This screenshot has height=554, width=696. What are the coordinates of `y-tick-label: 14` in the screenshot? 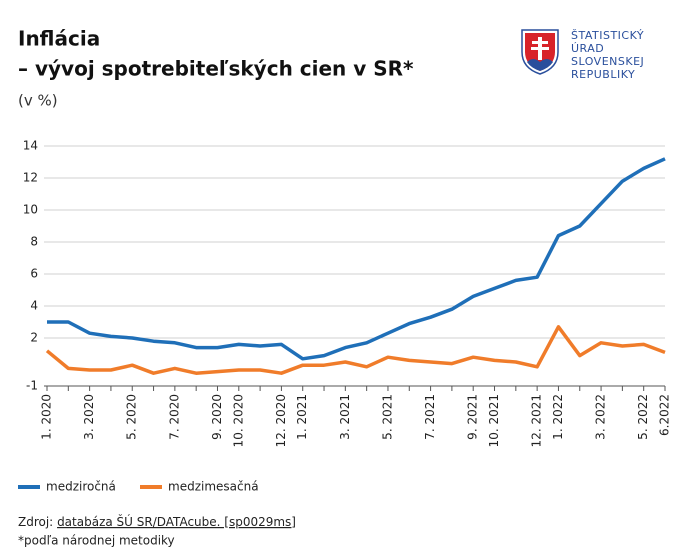 It's located at (30, 146).